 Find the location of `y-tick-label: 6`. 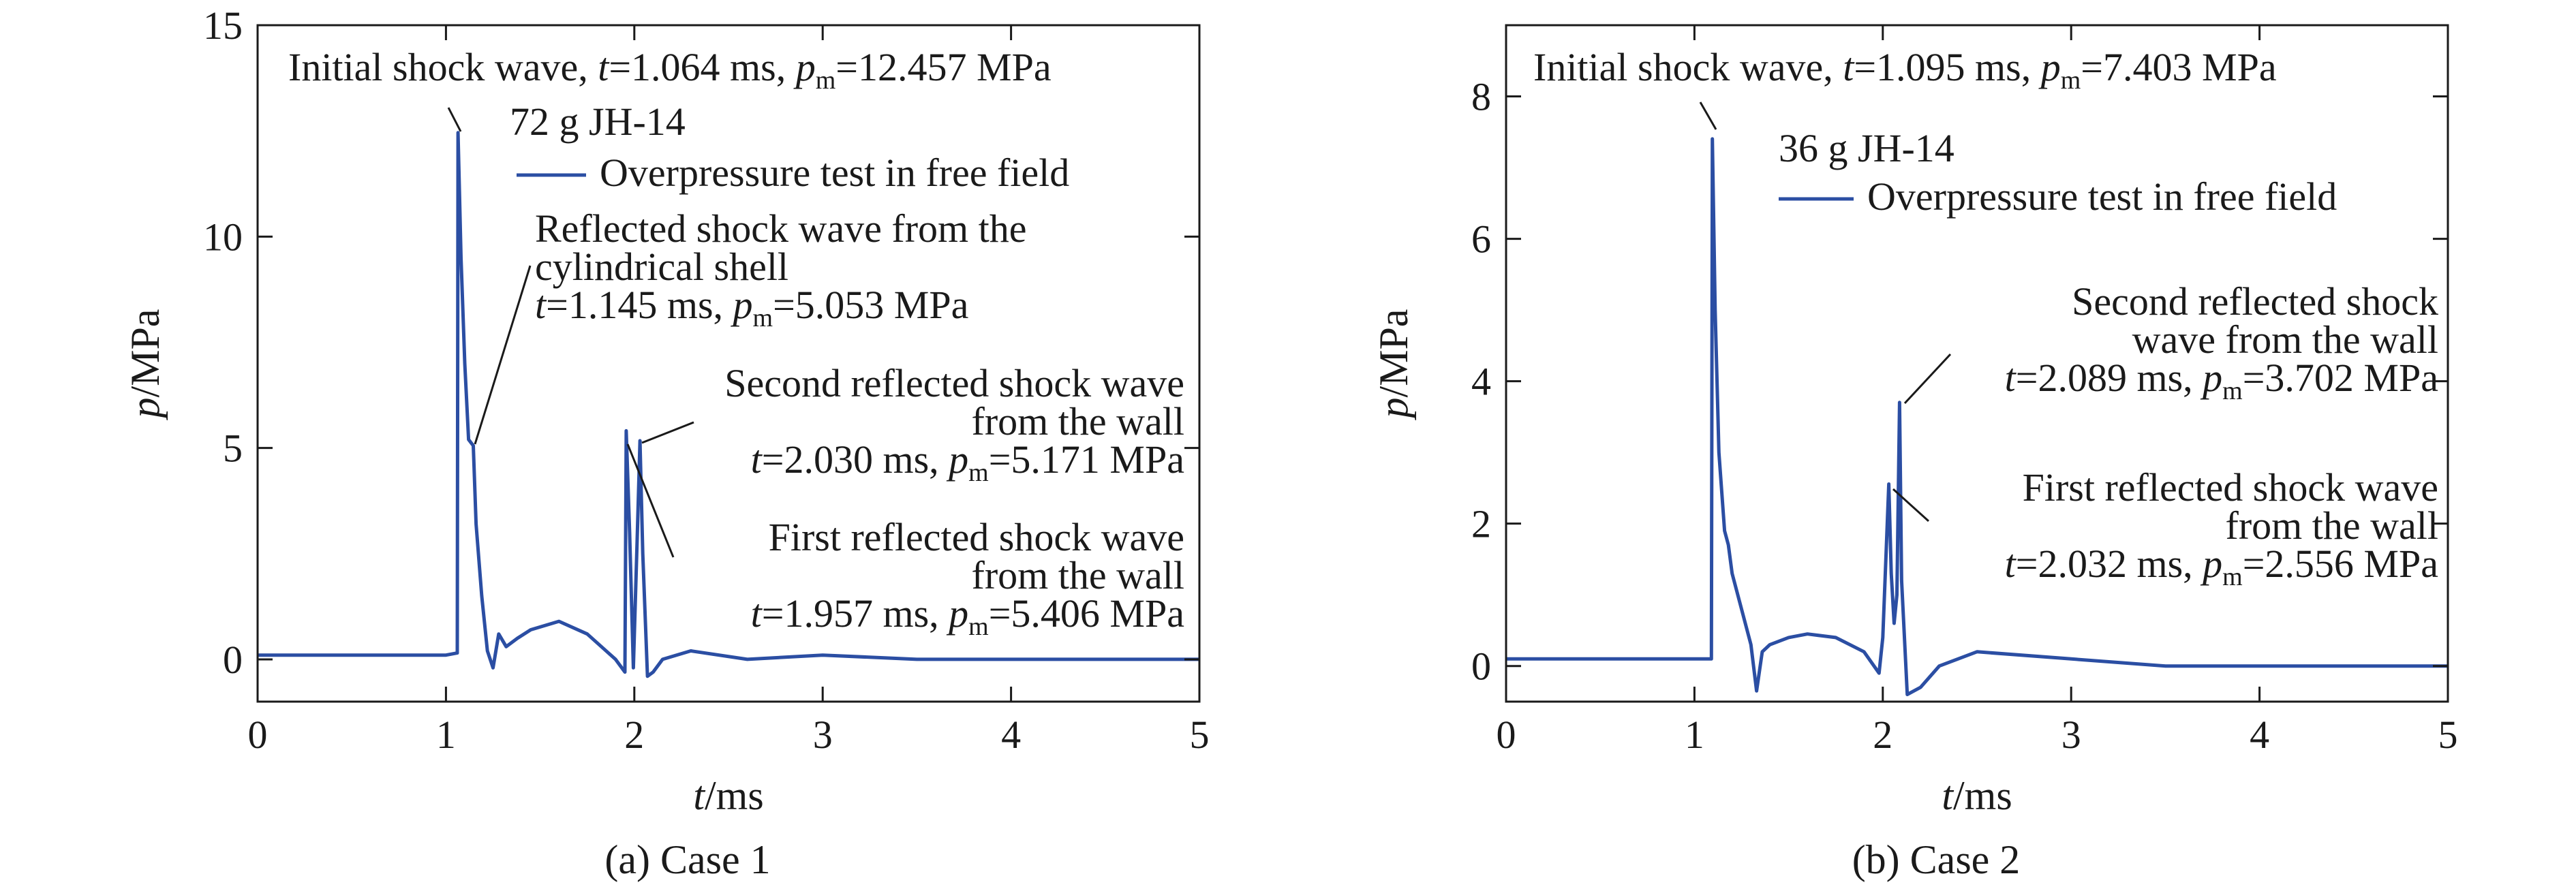

y-tick-label: 6 is located at coordinates (1481, 239).